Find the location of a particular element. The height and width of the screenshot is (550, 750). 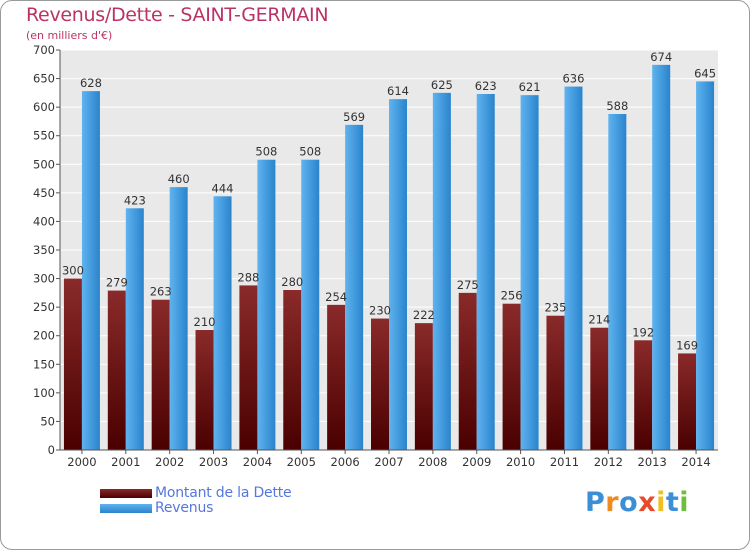

y-tick-label: 600 is located at coordinates (44, 107).